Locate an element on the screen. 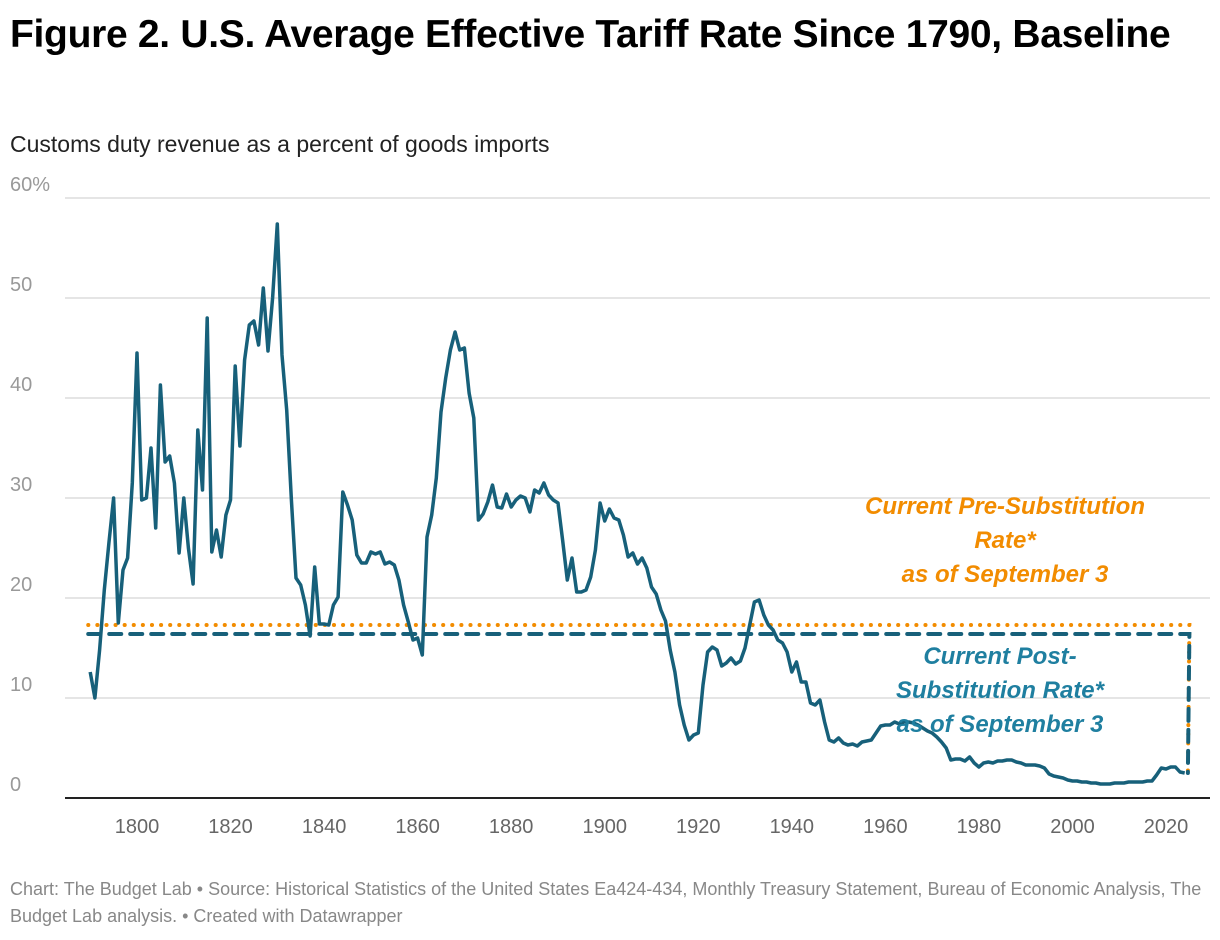  x-tick-label: 2020 is located at coordinates (1166, 827).